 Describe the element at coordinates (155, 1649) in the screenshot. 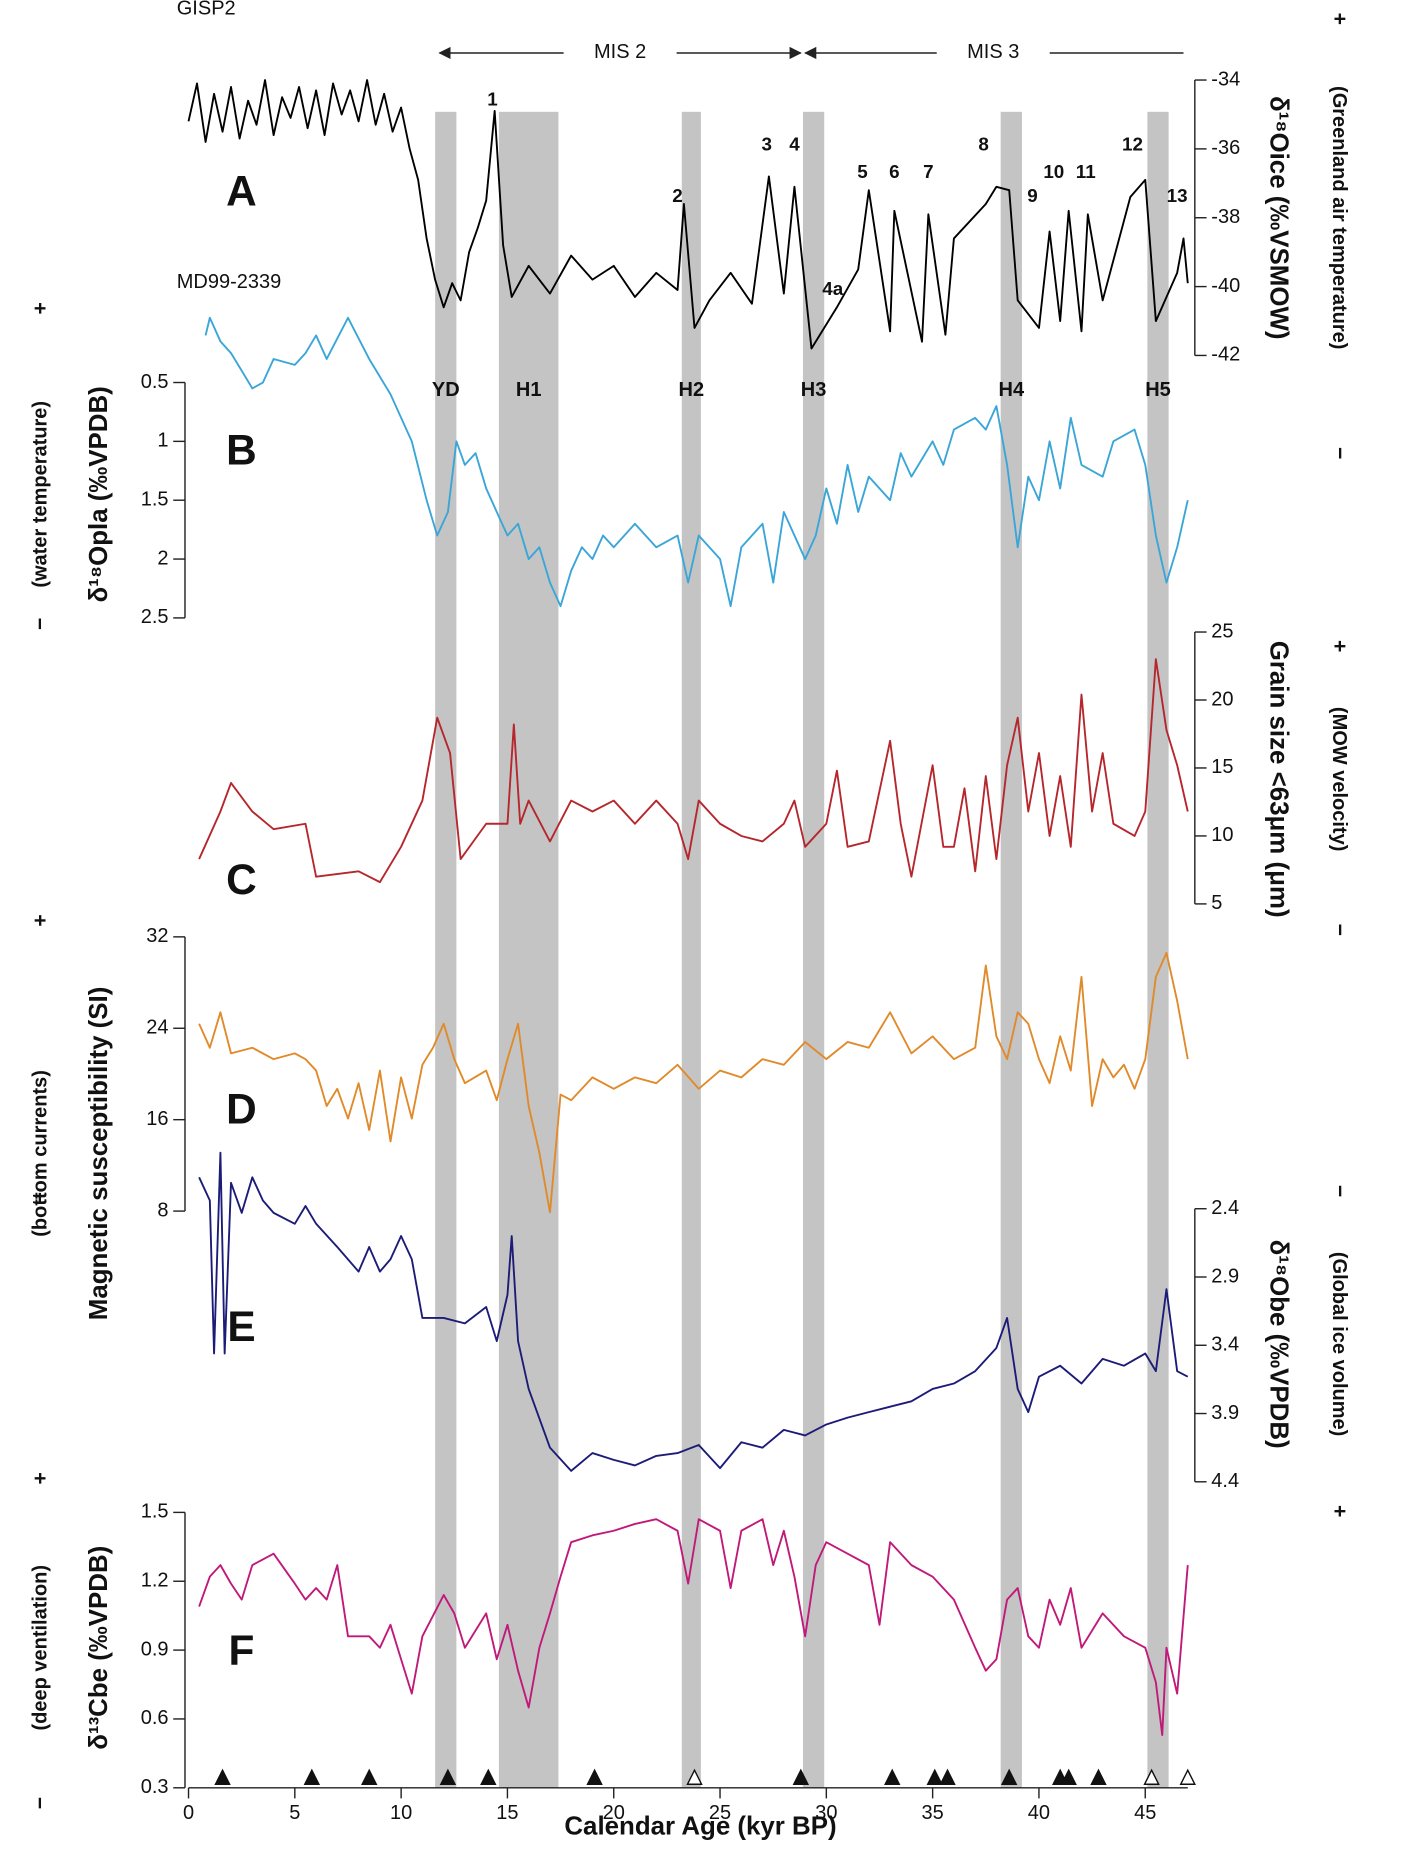

I see `y-tick-label: 0.9` at that location.